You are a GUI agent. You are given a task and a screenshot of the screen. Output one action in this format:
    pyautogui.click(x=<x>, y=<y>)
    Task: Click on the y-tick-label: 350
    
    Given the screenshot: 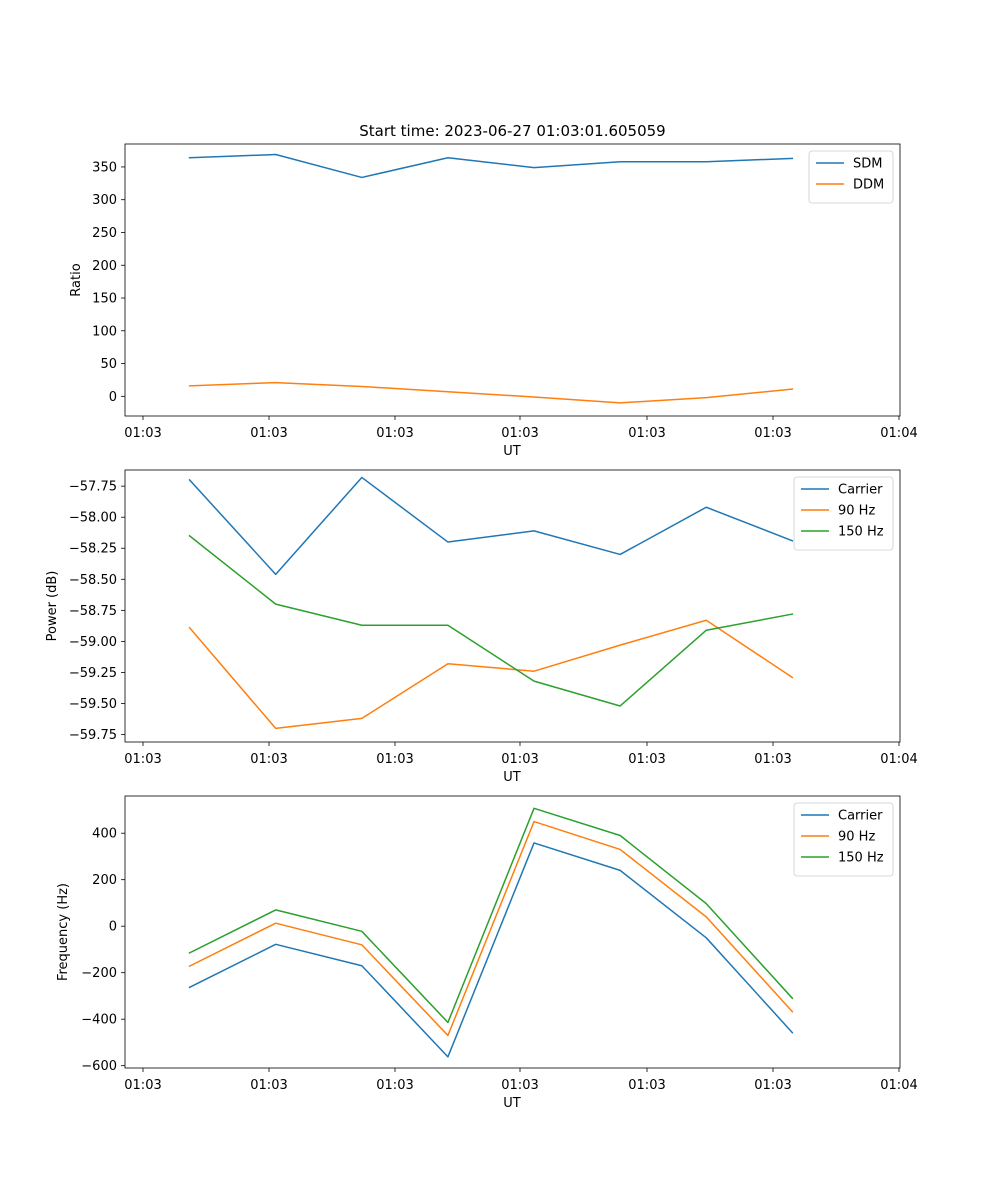 What is the action you would take?
    pyautogui.click(x=104, y=167)
    